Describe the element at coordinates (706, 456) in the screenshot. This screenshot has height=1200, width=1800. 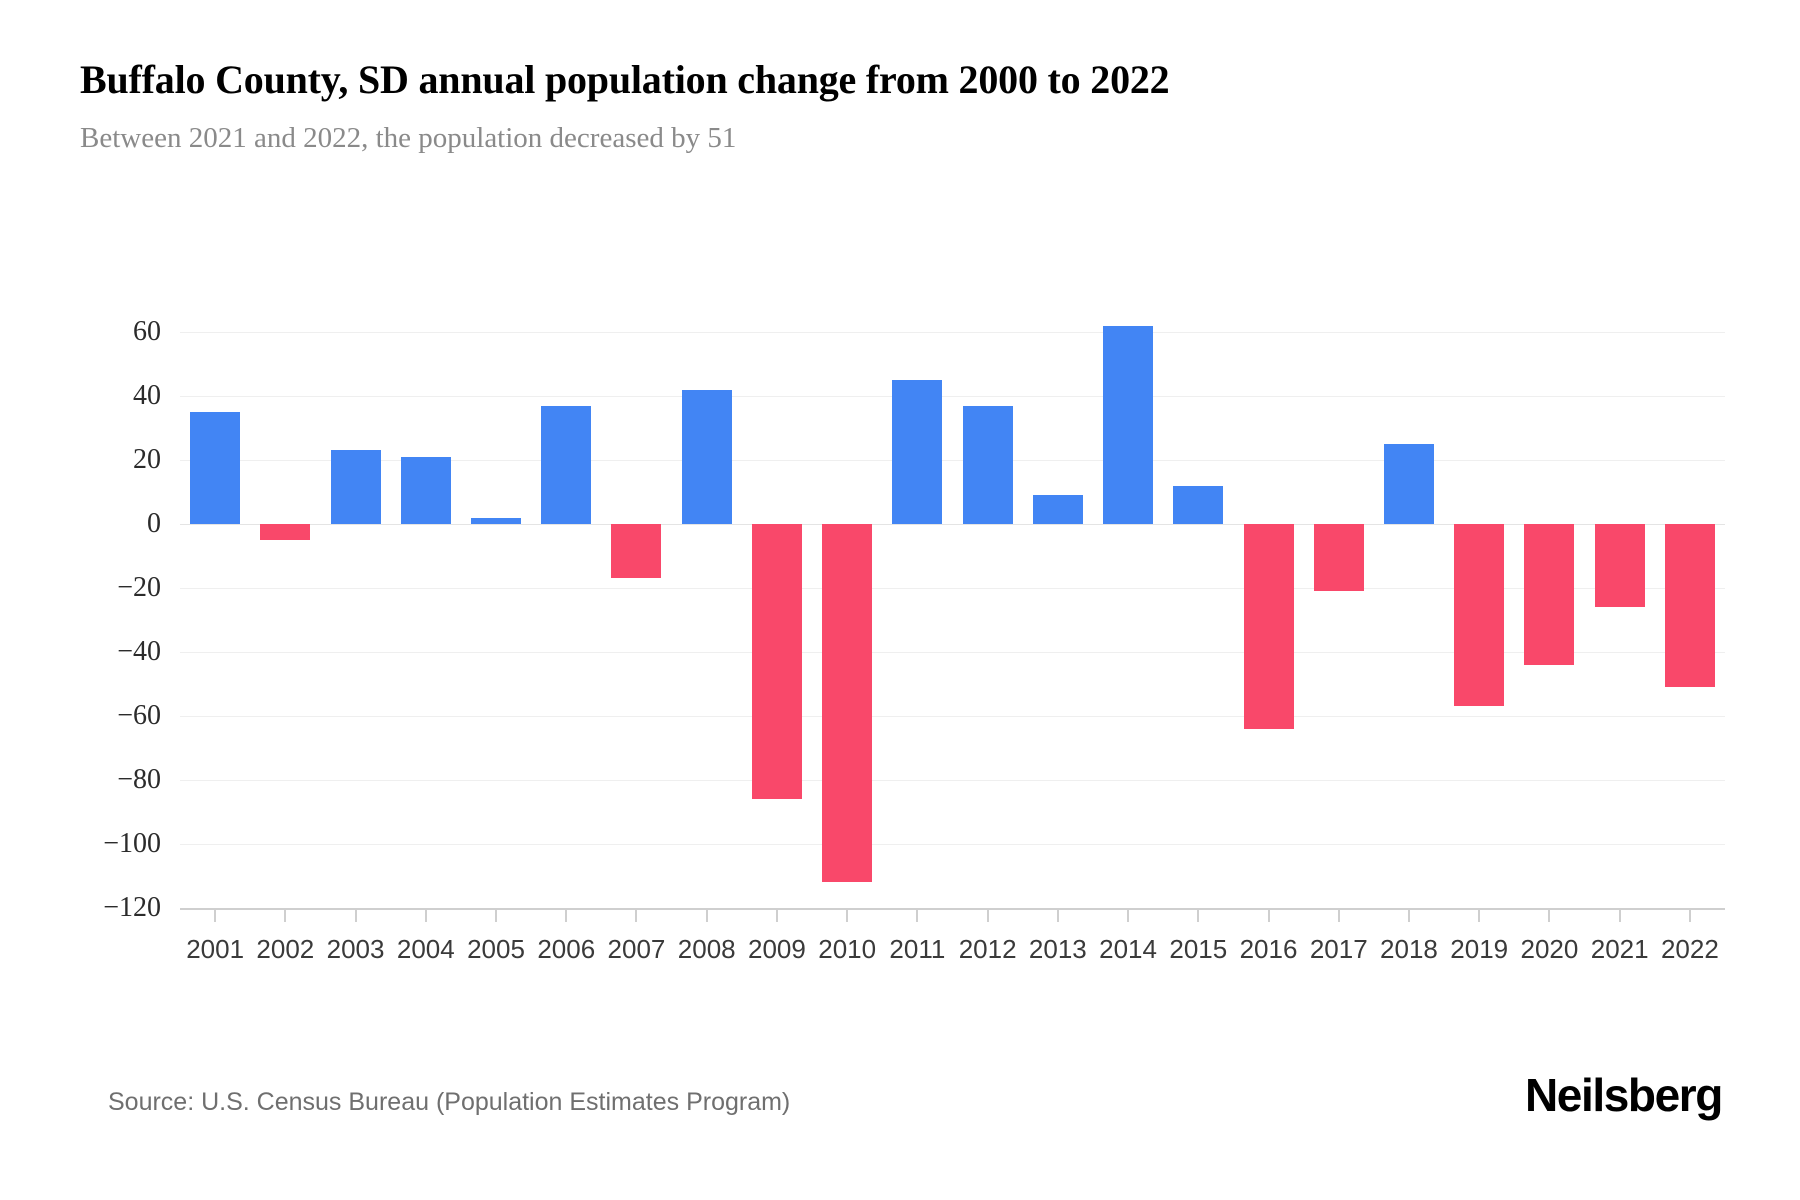
I see `bar-2008` at that location.